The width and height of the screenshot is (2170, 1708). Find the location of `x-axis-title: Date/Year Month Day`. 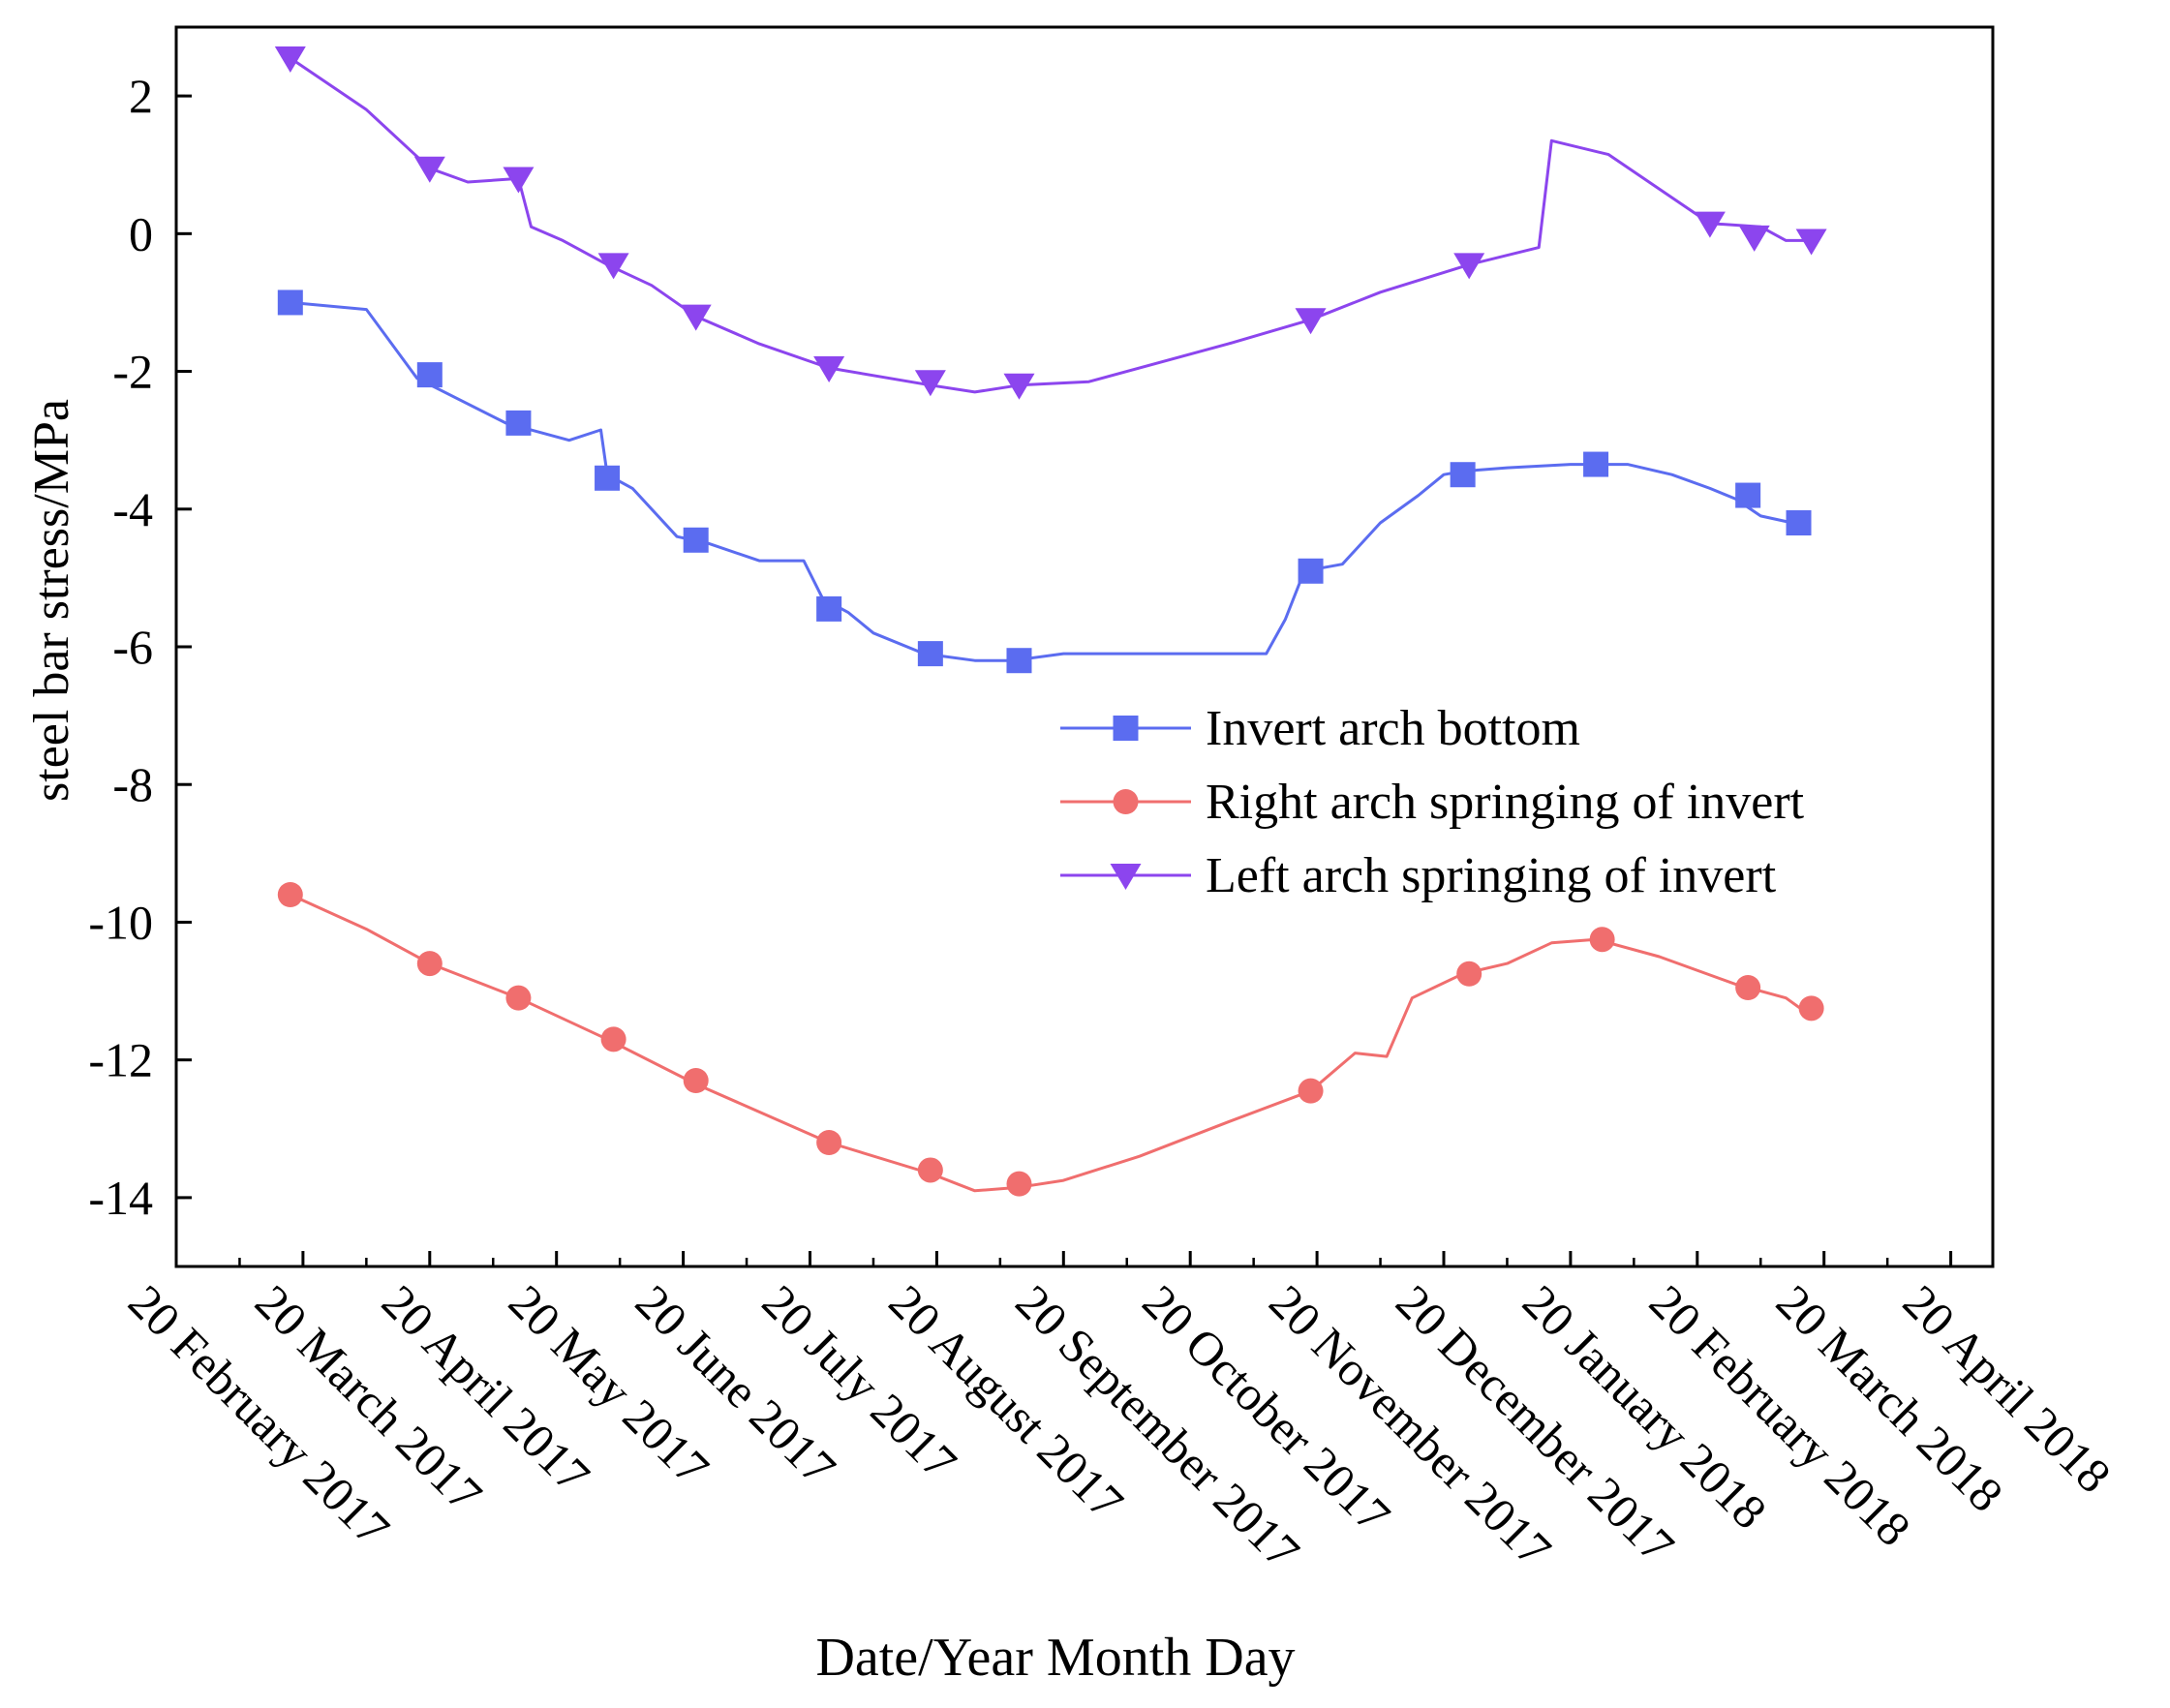

x-axis-title: Date/Year Month Day is located at coordinates (1055, 1658).